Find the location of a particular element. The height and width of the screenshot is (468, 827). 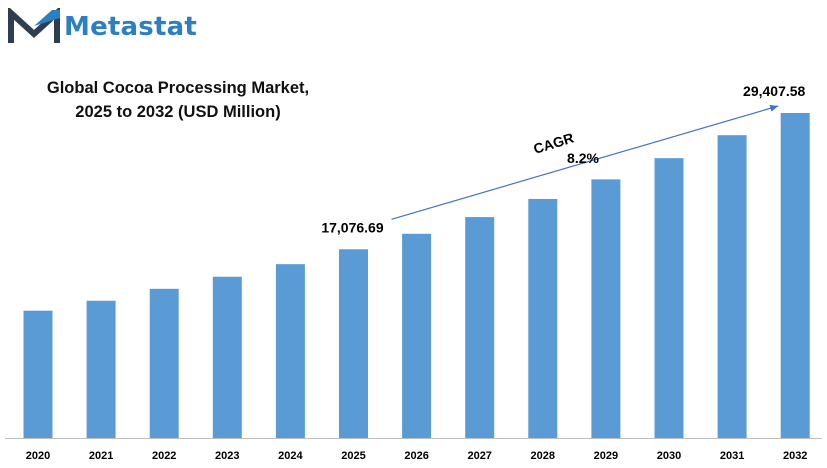

data-label-2025: 17,076.69 is located at coordinates (352, 227).